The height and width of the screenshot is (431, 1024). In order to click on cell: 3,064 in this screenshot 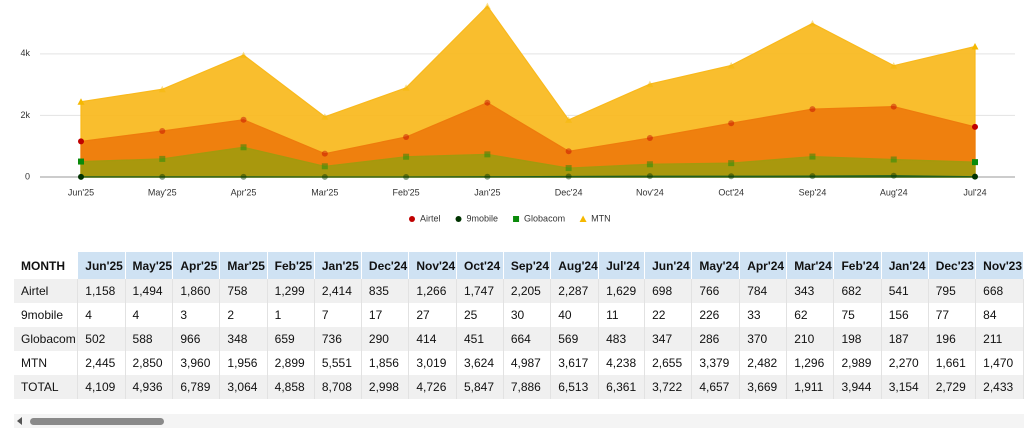, I will do `click(243, 387)`.